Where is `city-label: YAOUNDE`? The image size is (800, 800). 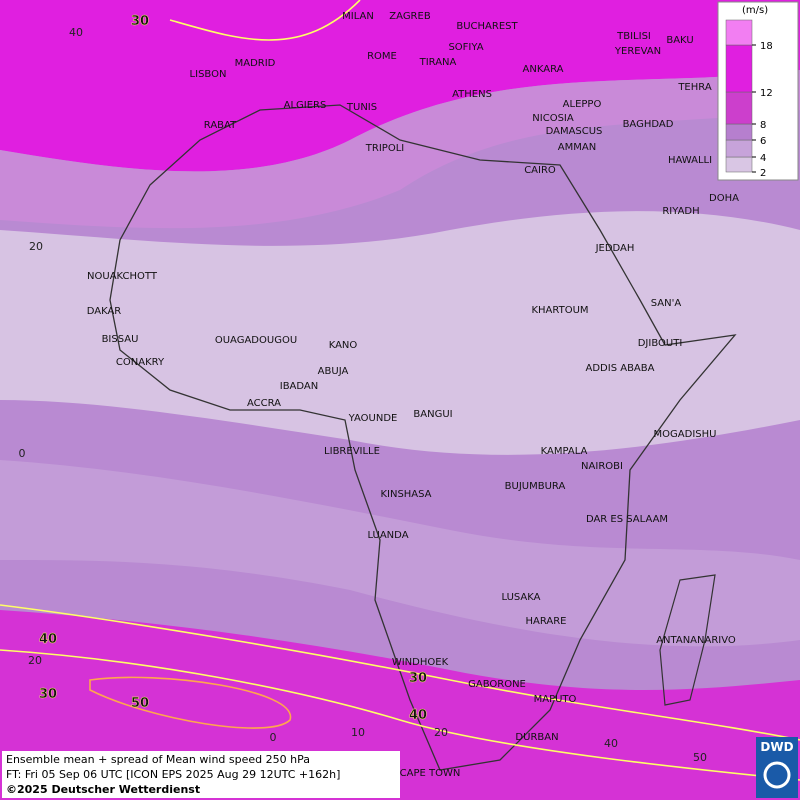 city-label: YAOUNDE is located at coordinates (373, 418).